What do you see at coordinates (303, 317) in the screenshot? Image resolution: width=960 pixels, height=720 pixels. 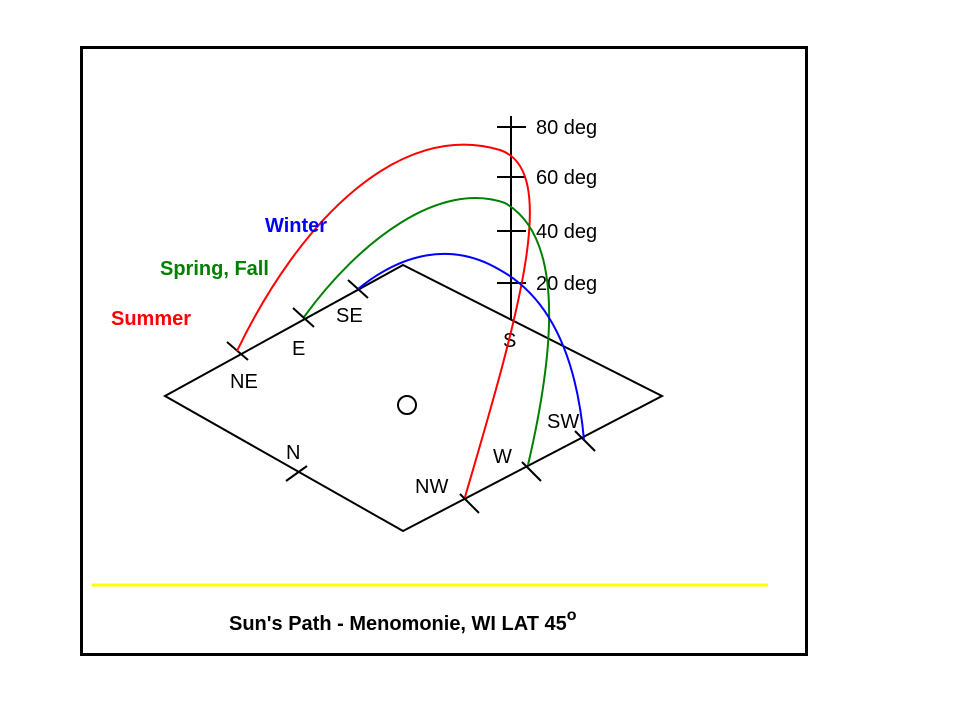 I see `tick-e` at bounding box center [303, 317].